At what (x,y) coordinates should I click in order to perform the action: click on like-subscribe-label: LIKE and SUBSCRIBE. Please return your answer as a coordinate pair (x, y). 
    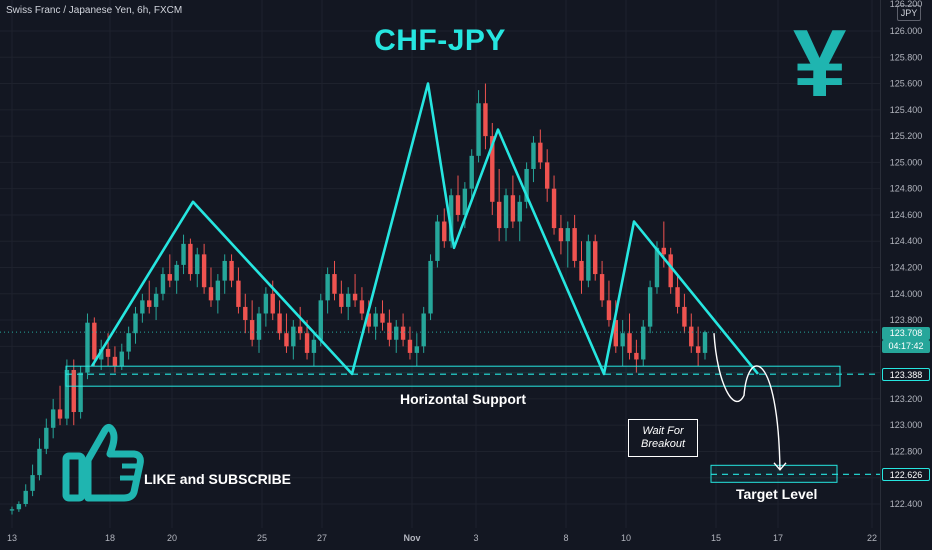
    Looking at the image, I should click on (218, 479).